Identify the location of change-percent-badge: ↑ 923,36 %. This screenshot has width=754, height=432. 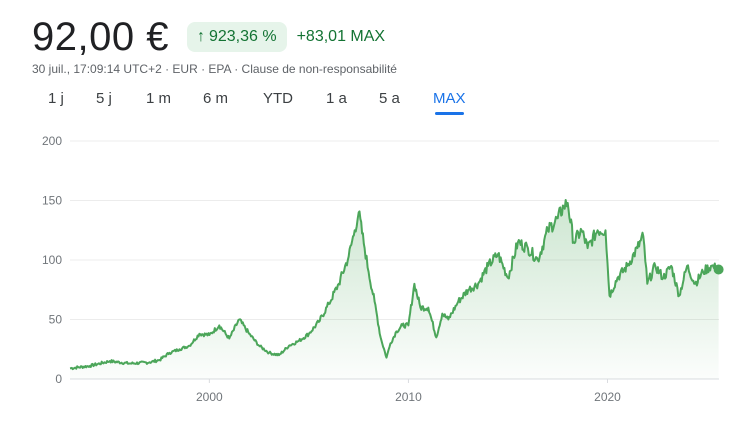
(236, 37).